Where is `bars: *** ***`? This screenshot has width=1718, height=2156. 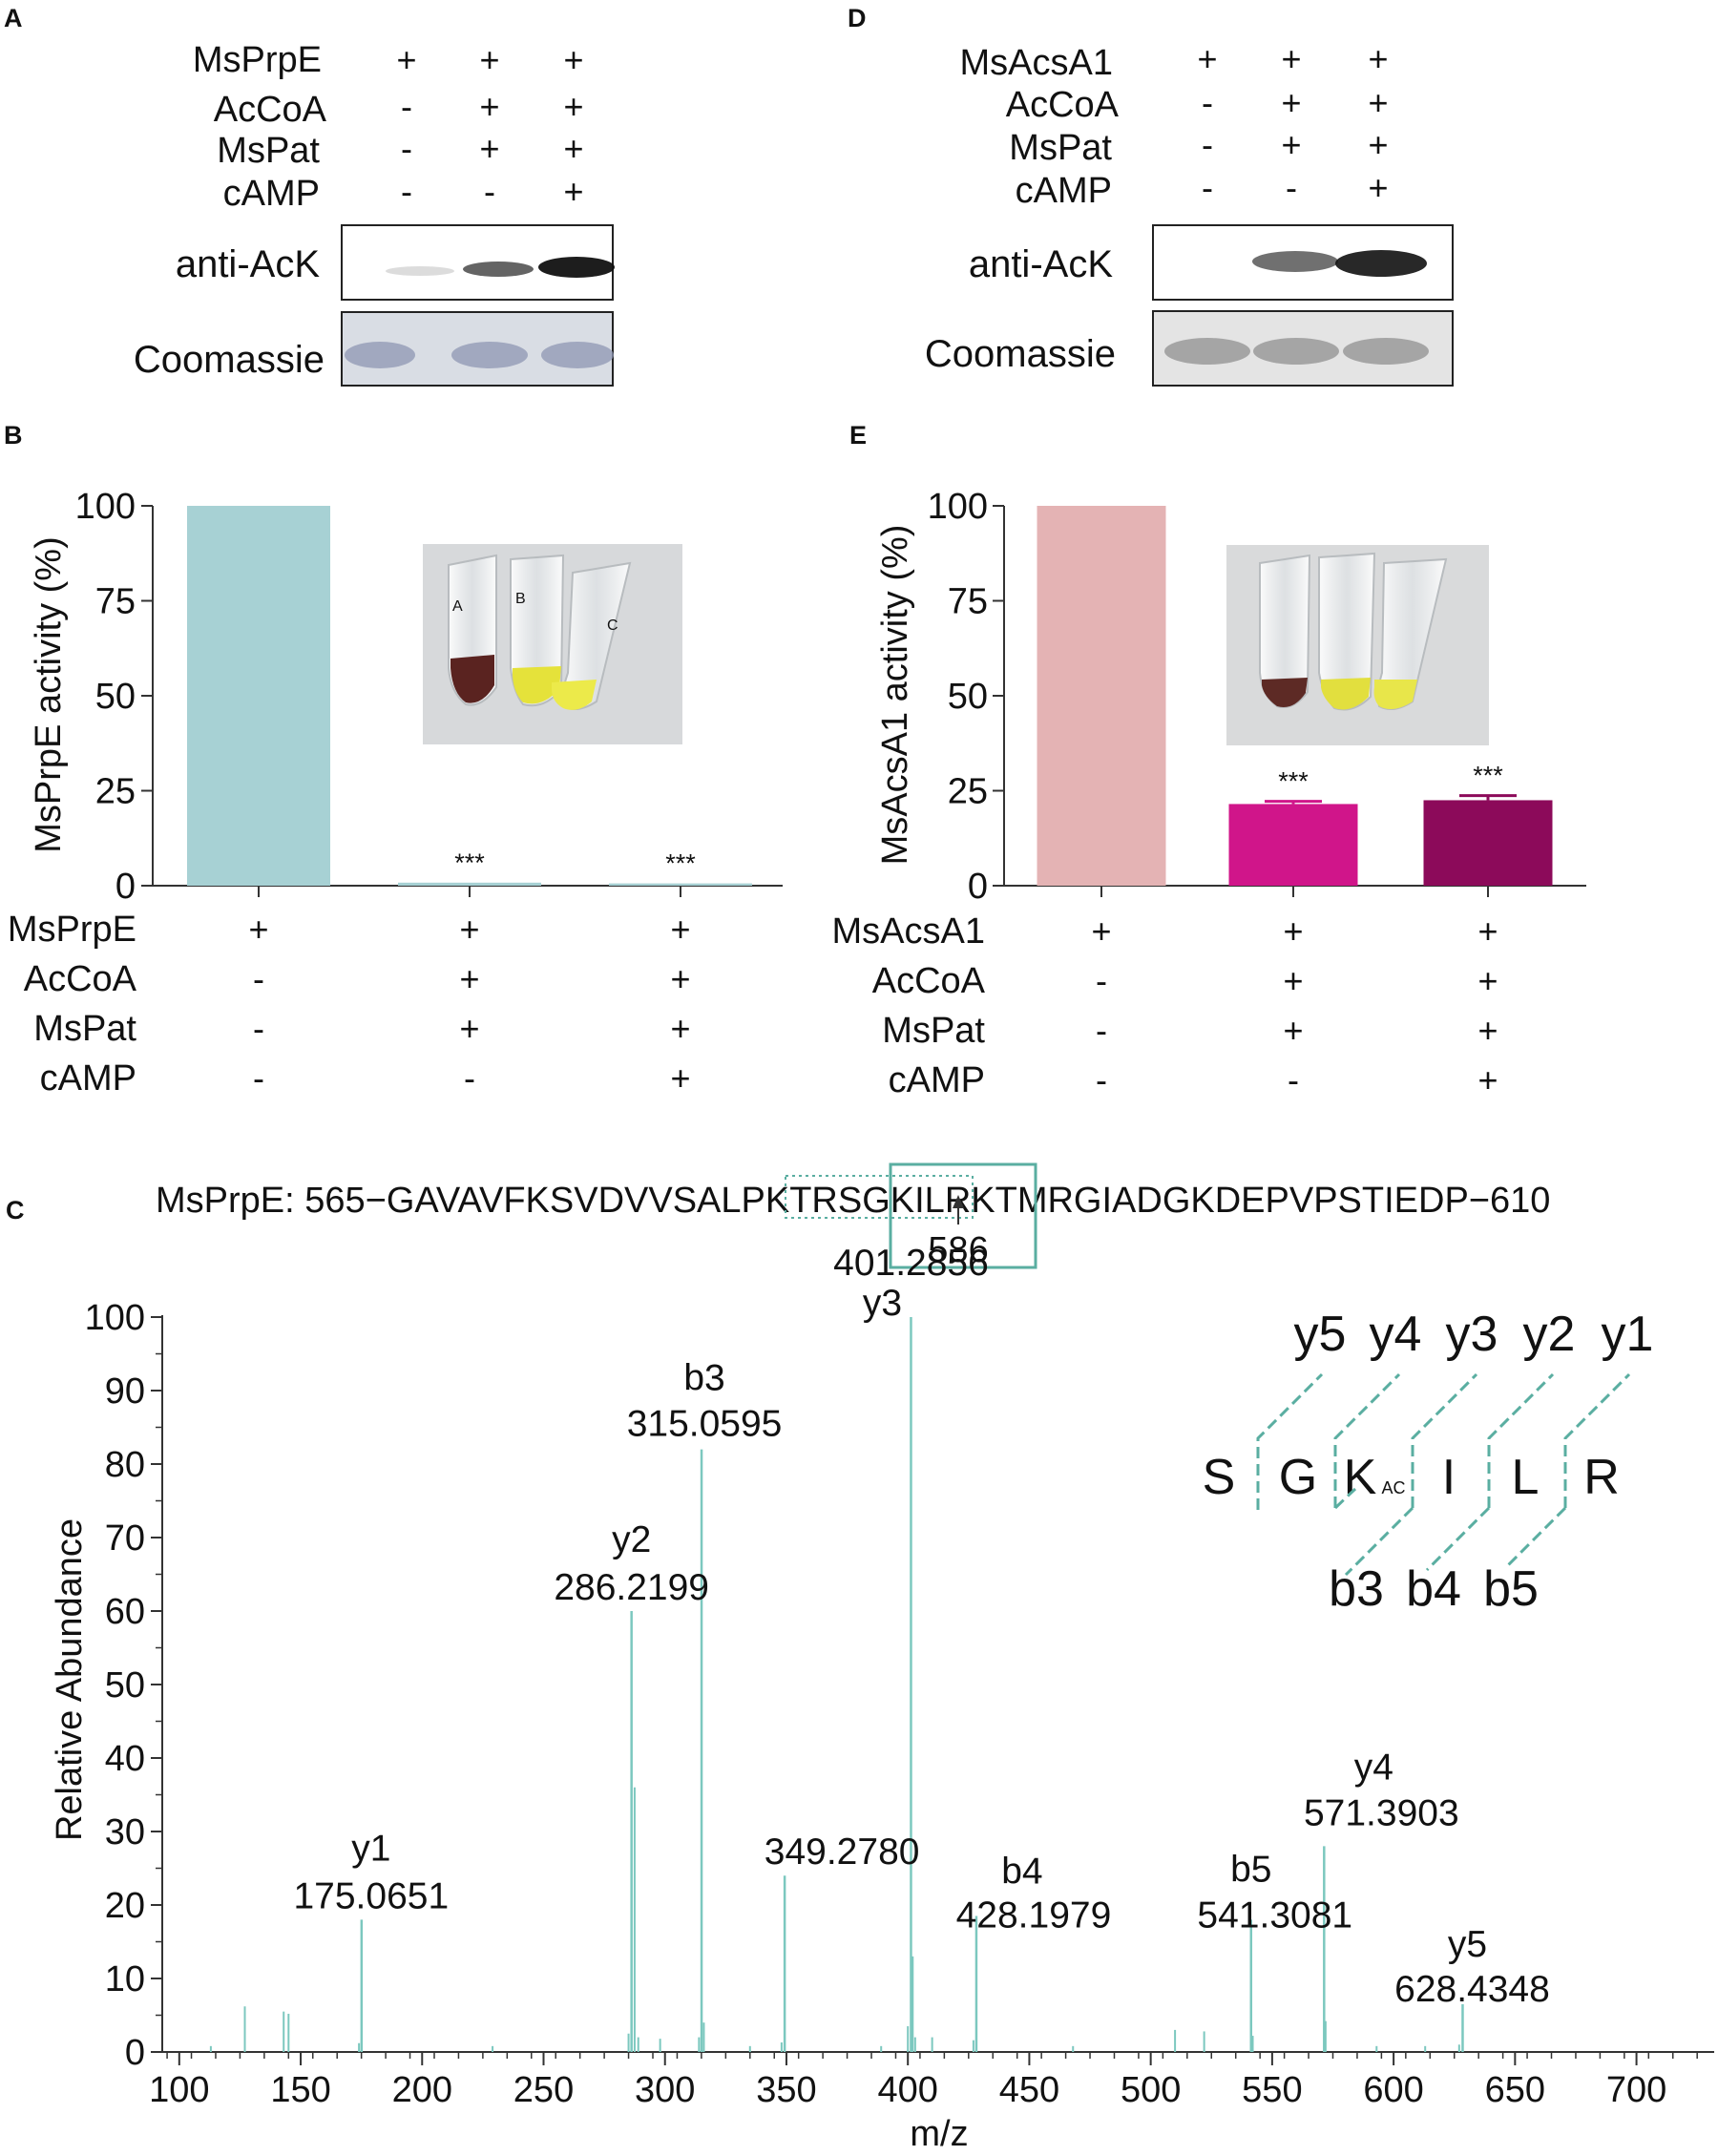
bars: *** *** is located at coordinates (1295, 701).